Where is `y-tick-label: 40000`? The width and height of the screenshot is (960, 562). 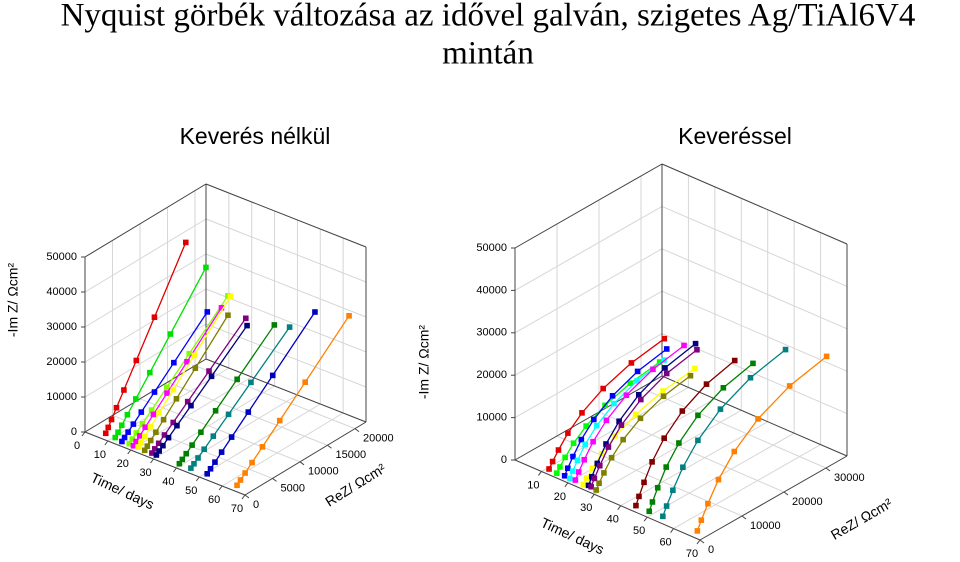 y-tick-label: 40000 is located at coordinates (61, 292).